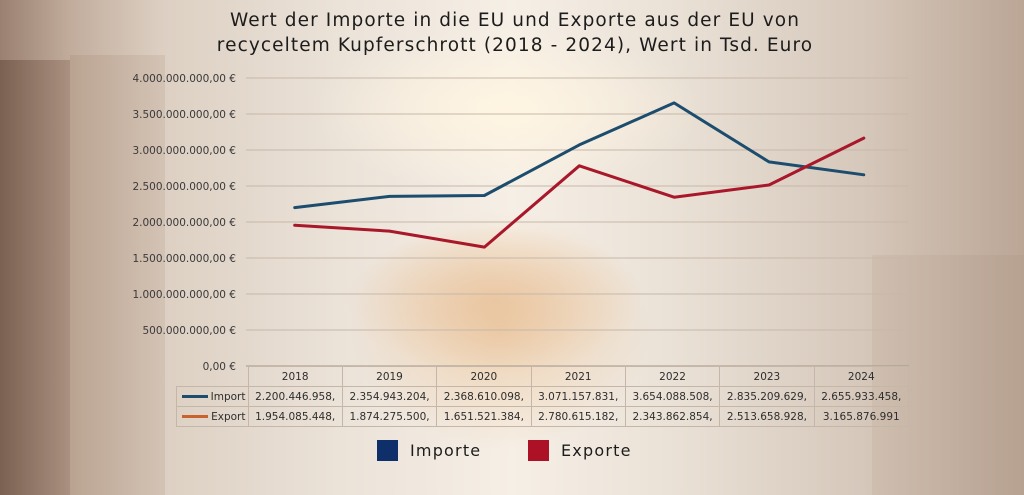 This screenshot has width=1024, height=495. Describe the element at coordinates (578, 376) in the screenshot. I see `data-table-year: 2021` at that location.